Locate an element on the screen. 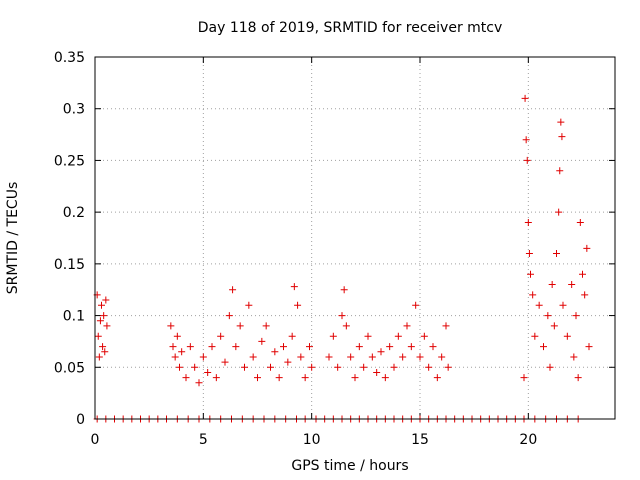 This screenshot has width=640, height=480. y-tick-label: 0.1 is located at coordinates (74, 317).